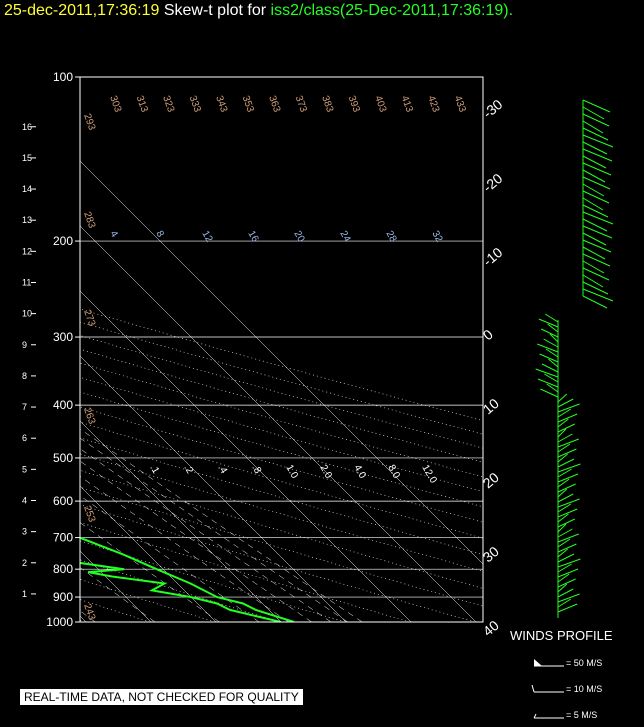 The height and width of the screenshot is (727, 644). I want to click on temperature-trace, so click(187, 579).